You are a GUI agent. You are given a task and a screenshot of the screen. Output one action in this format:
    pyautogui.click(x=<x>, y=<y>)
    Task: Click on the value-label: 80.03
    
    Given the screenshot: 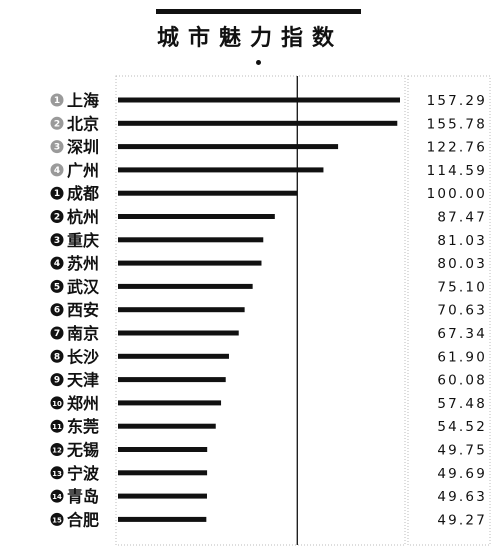 What is the action you would take?
    pyautogui.click(x=462, y=264)
    